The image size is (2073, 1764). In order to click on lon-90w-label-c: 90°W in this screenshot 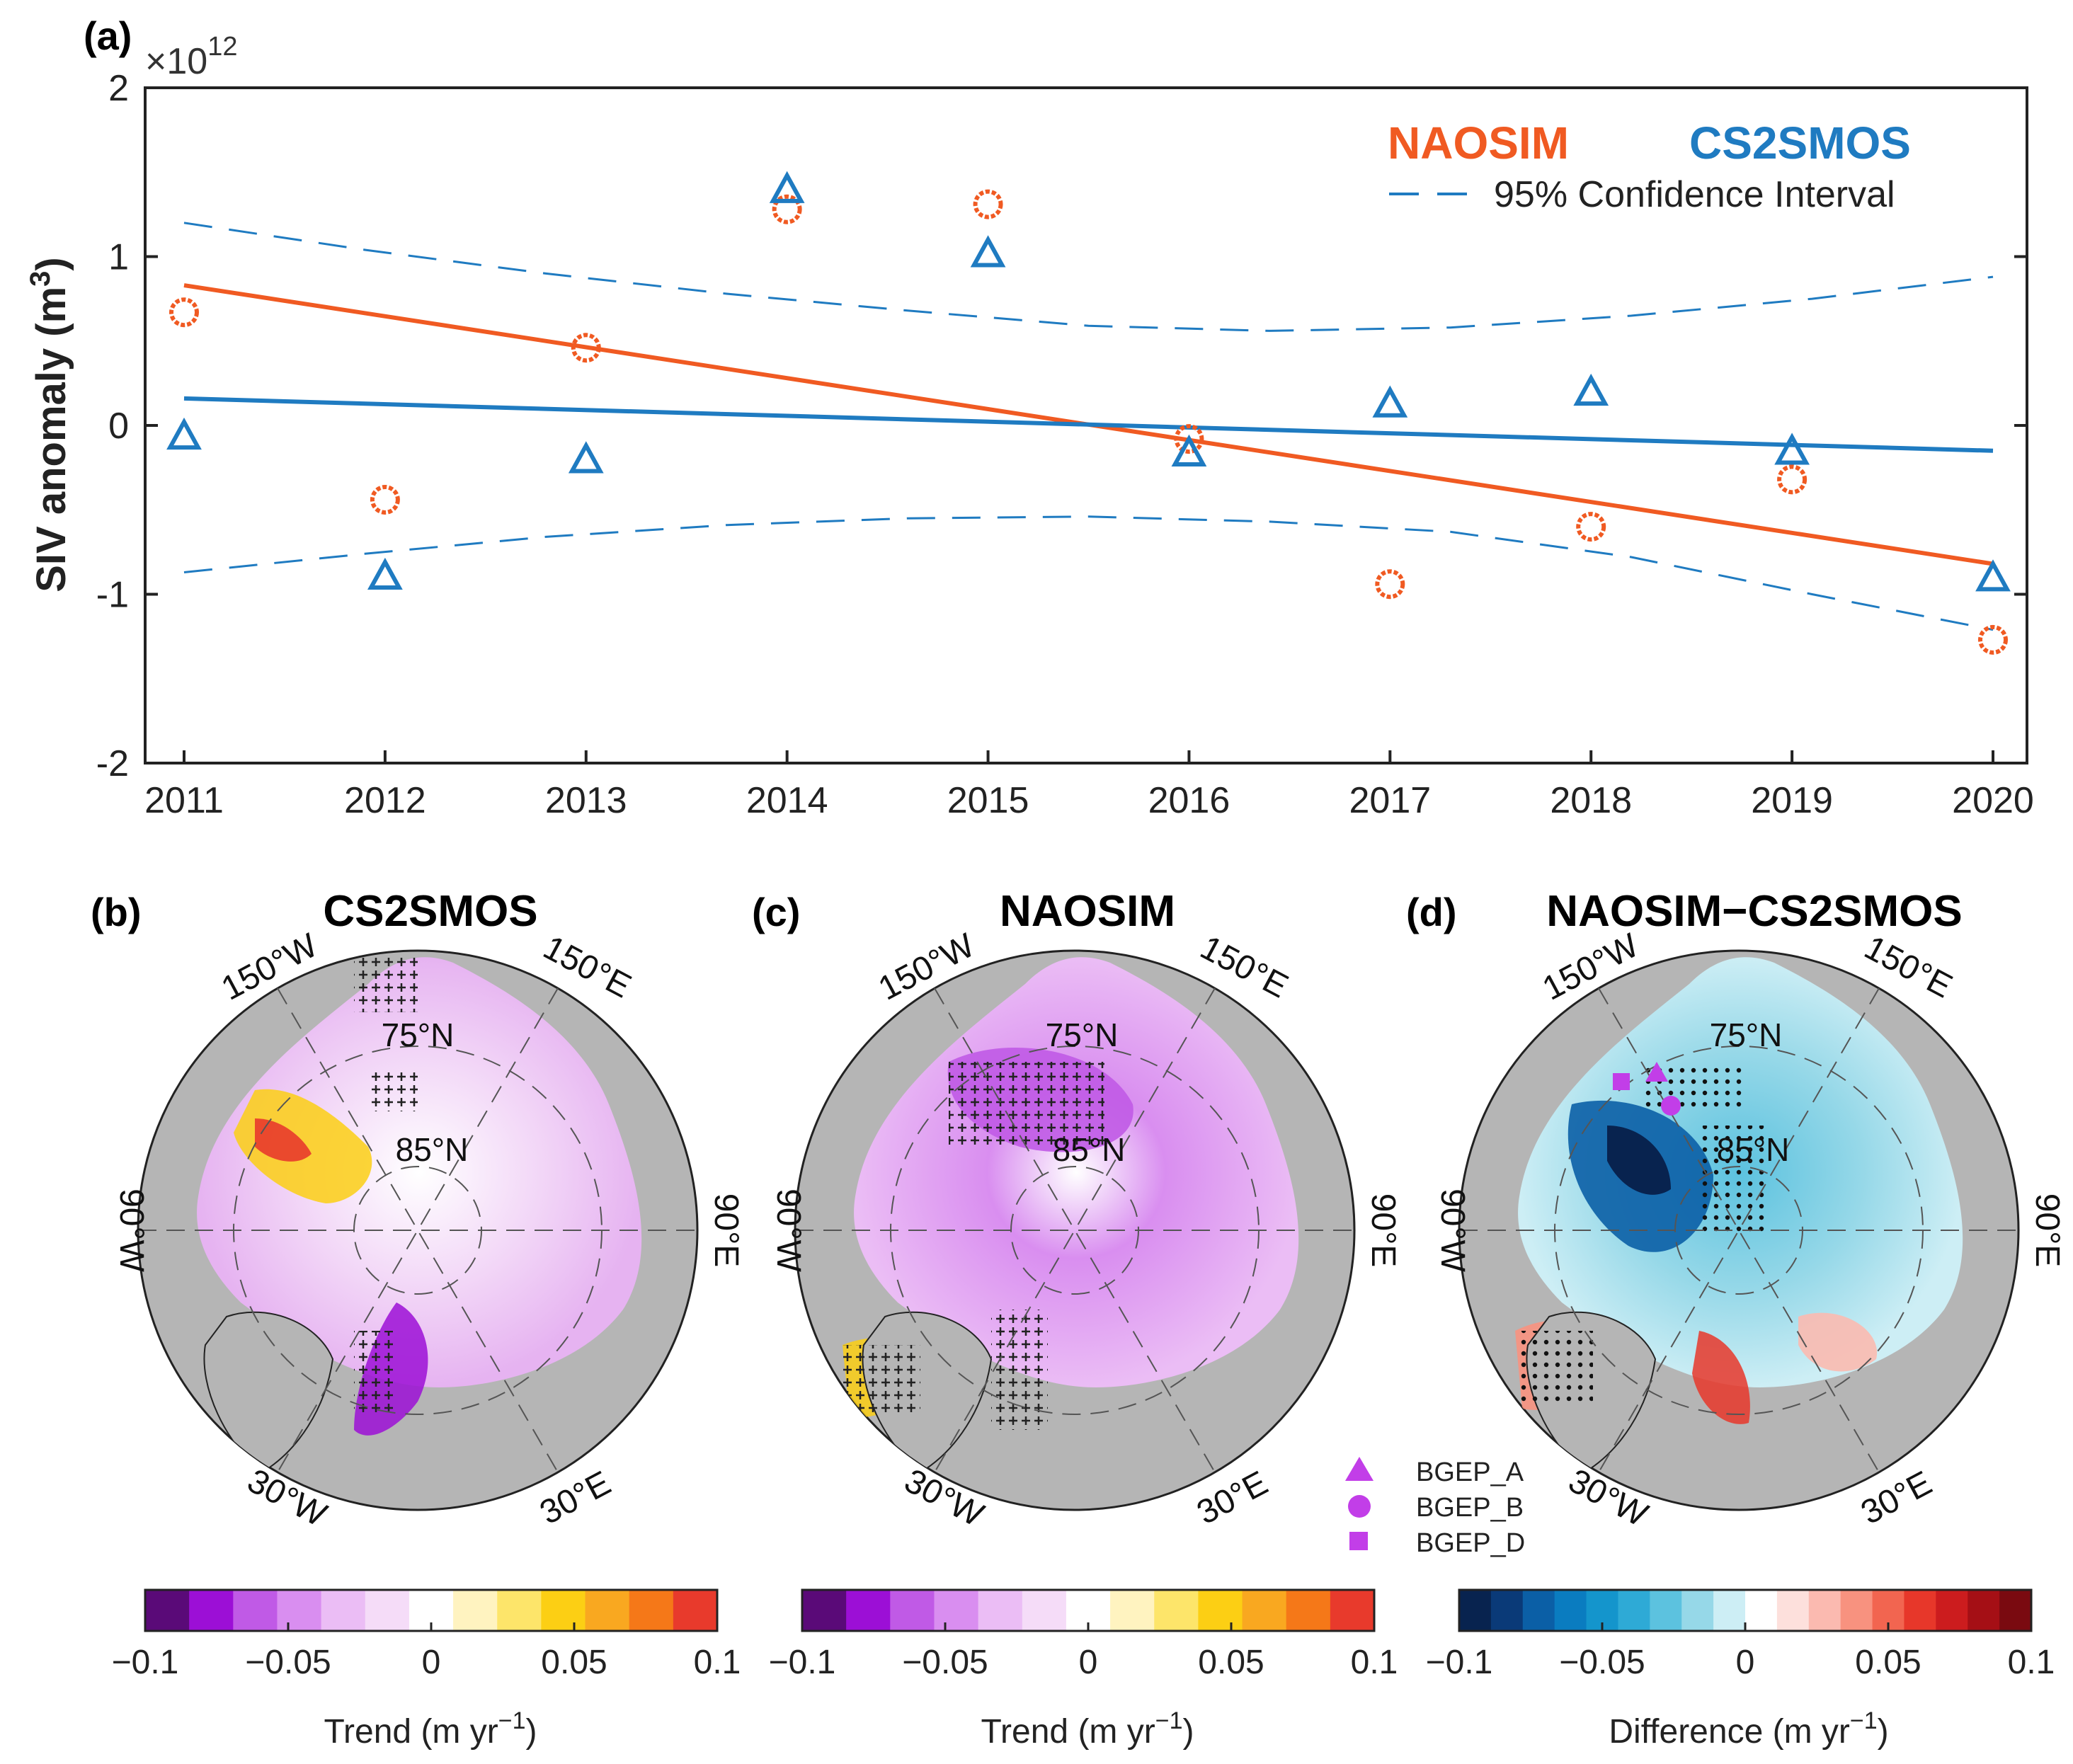, I will do `click(788, 1231)`.